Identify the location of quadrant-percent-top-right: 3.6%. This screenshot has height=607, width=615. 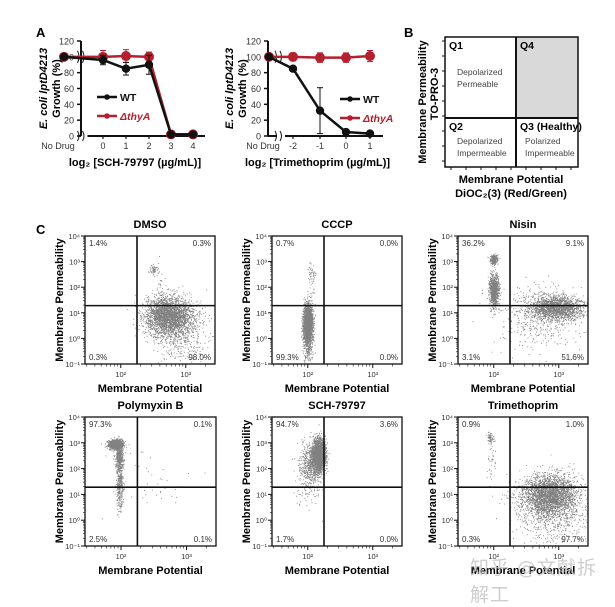
(389, 424).